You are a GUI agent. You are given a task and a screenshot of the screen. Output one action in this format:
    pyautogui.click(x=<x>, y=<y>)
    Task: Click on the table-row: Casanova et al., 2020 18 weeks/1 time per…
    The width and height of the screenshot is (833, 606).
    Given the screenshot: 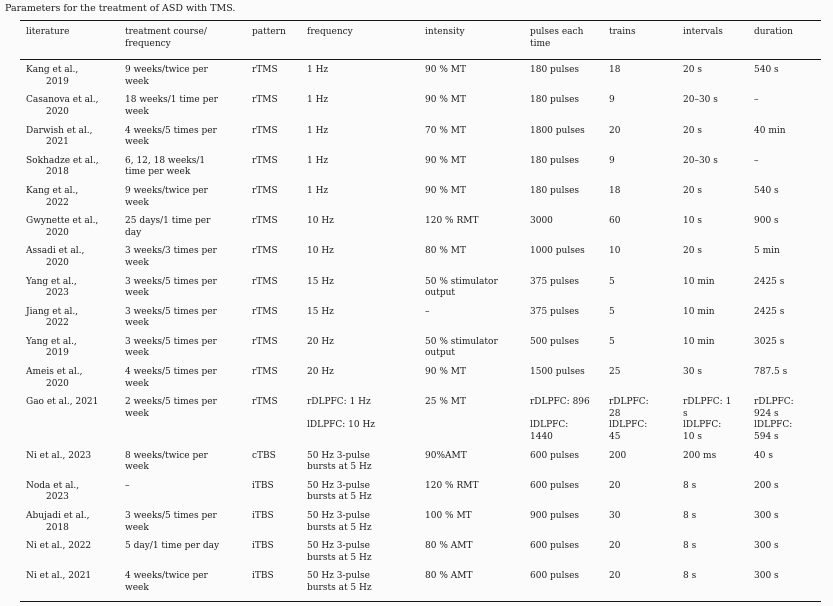 What is the action you would take?
    pyautogui.click(x=420, y=107)
    